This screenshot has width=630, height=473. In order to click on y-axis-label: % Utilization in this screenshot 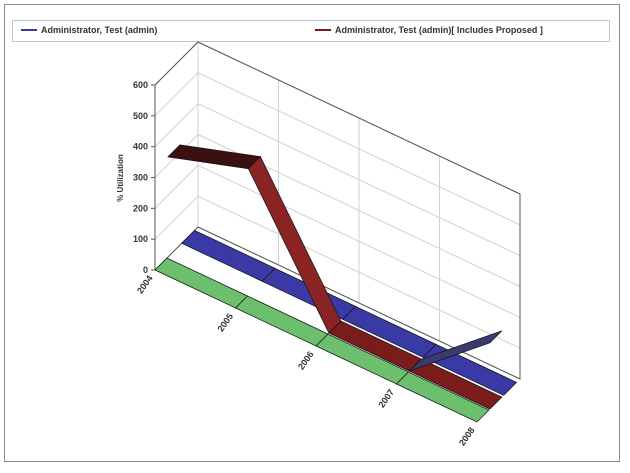, I will do `click(120, 178)`.